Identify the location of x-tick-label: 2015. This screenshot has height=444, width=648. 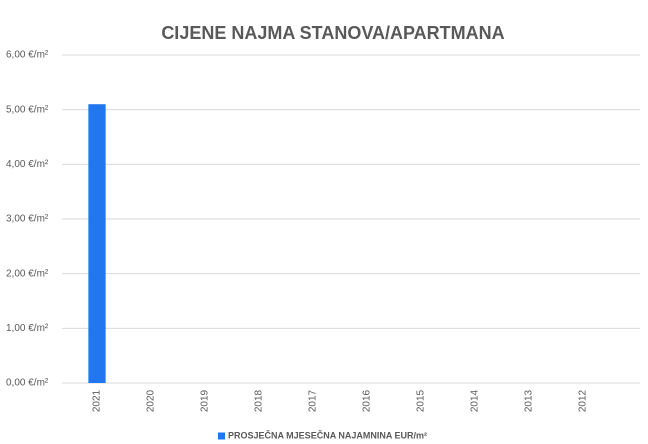
(421, 400).